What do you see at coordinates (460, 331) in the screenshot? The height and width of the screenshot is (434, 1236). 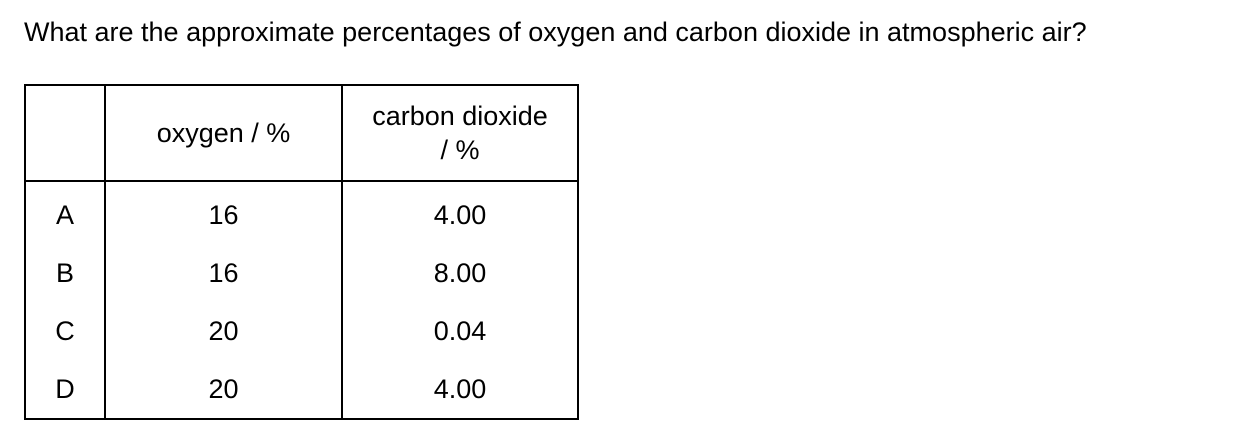 I see `carbon-dioxide-value: 0.04` at bounding box center [460, 331].